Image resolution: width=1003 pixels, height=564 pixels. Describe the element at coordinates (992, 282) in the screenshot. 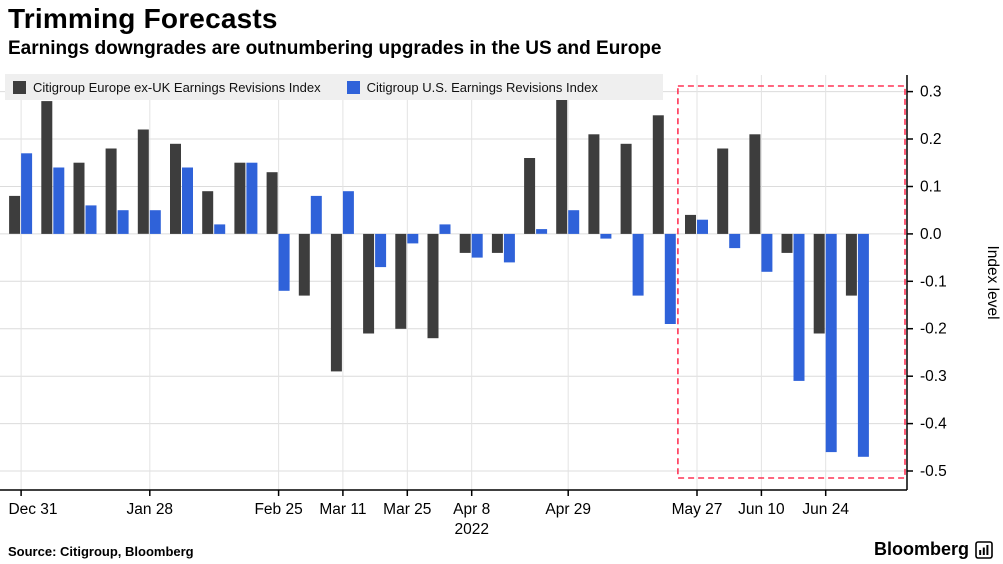

I see `y-axis-title: Index level` at that location.